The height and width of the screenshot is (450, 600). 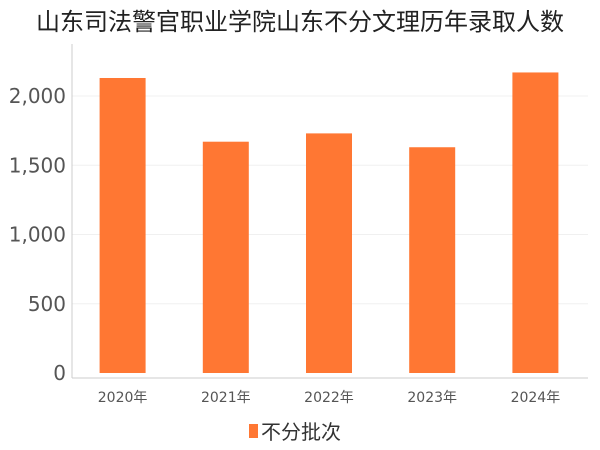 What do you see at coordinates (301, 432) in the screenshot?
I see `legend-label: 不分批次` at bounding box center [301, 432].